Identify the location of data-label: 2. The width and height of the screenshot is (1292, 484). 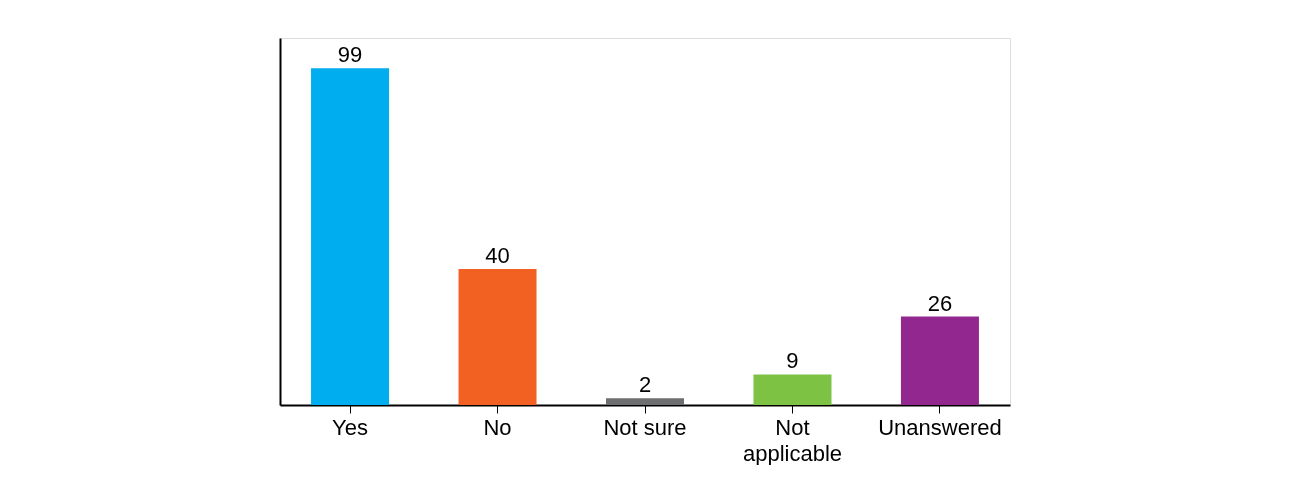
(645, 385).